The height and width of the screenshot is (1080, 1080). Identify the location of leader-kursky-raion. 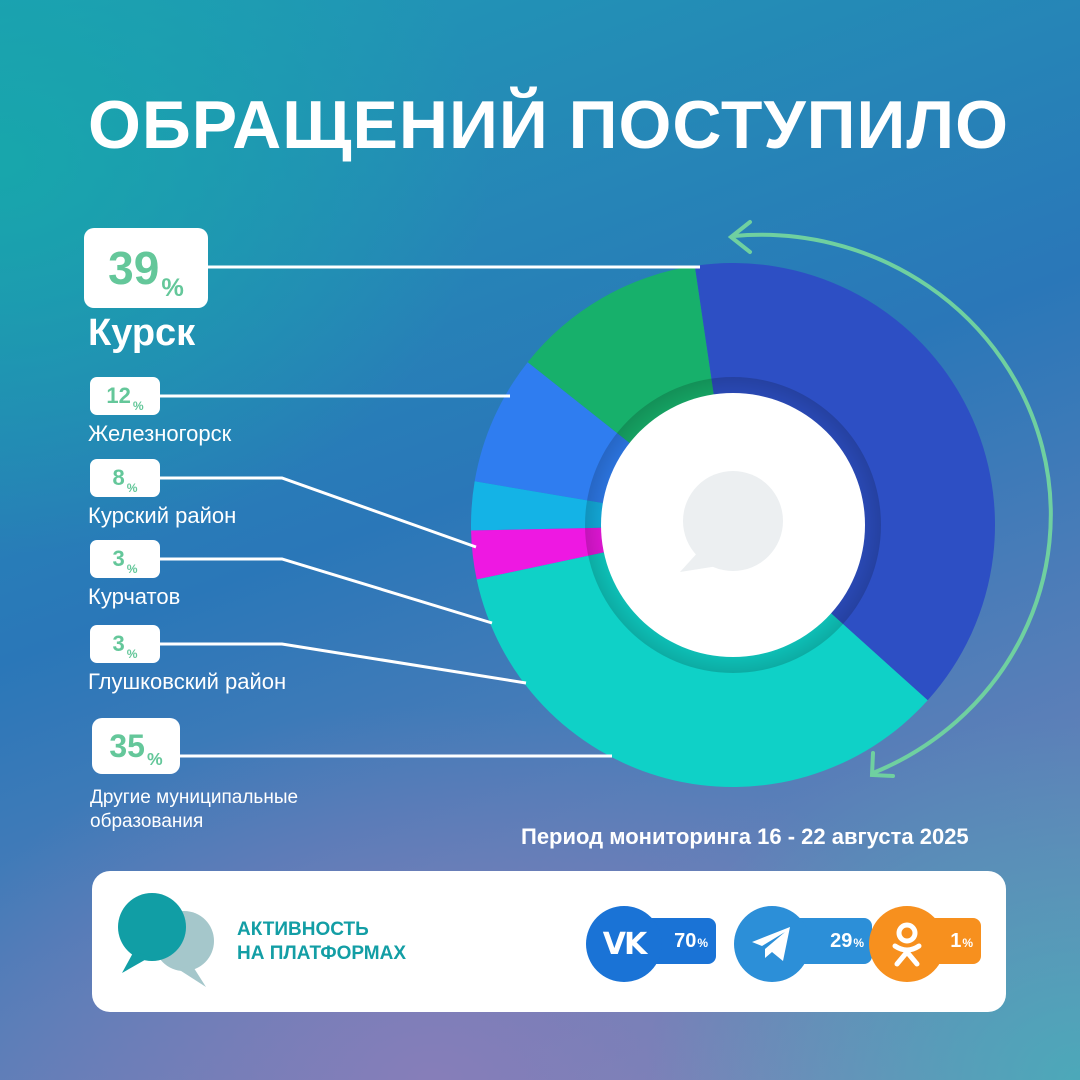
(318, 512).